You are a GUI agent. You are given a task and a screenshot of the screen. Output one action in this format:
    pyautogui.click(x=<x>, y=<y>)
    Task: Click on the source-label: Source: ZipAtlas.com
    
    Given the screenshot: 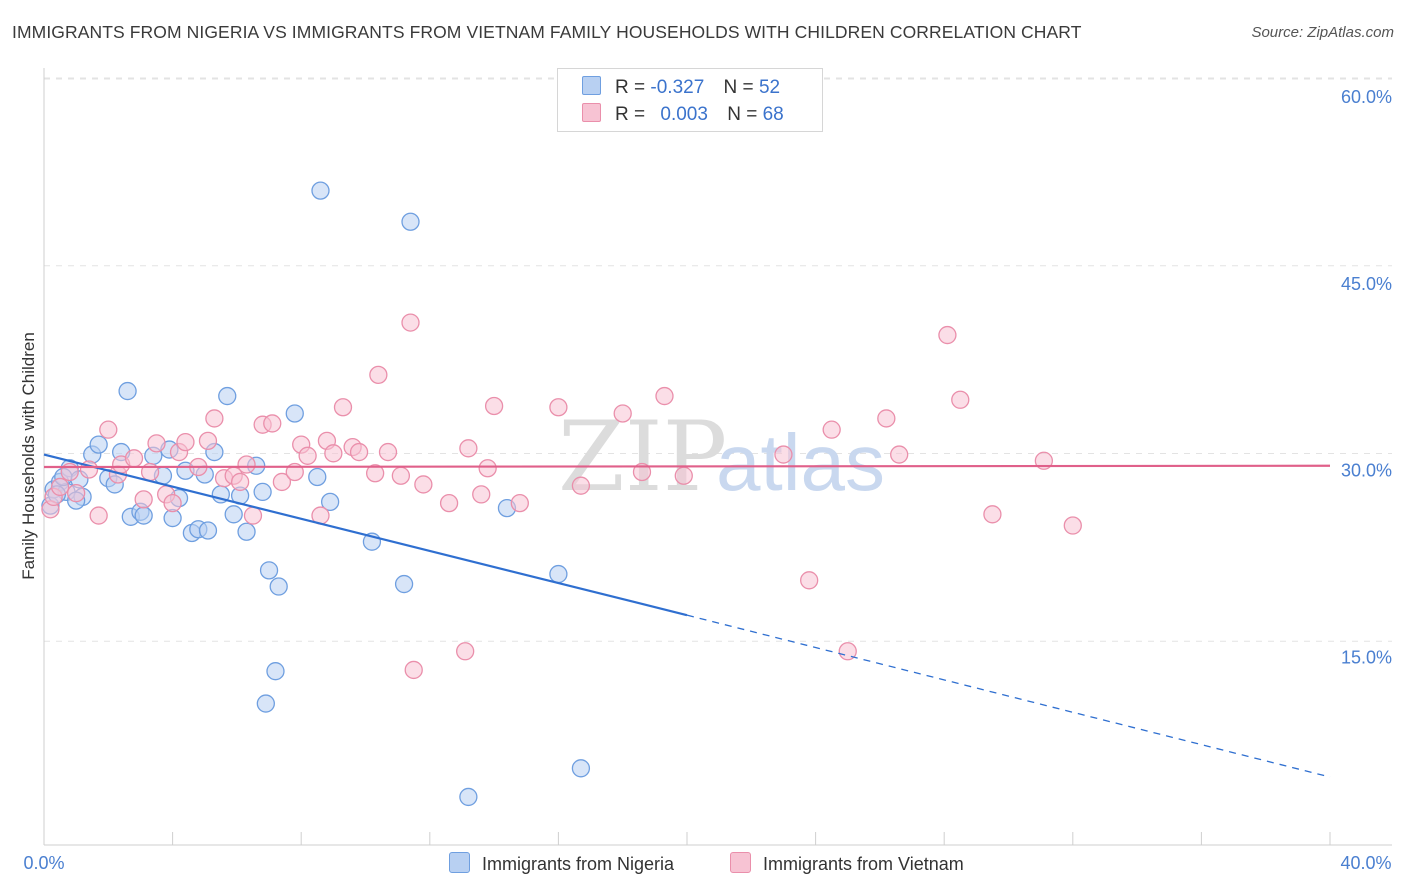 What is the action you would take?
    pyautogui.click(x=1322, y=32)
    